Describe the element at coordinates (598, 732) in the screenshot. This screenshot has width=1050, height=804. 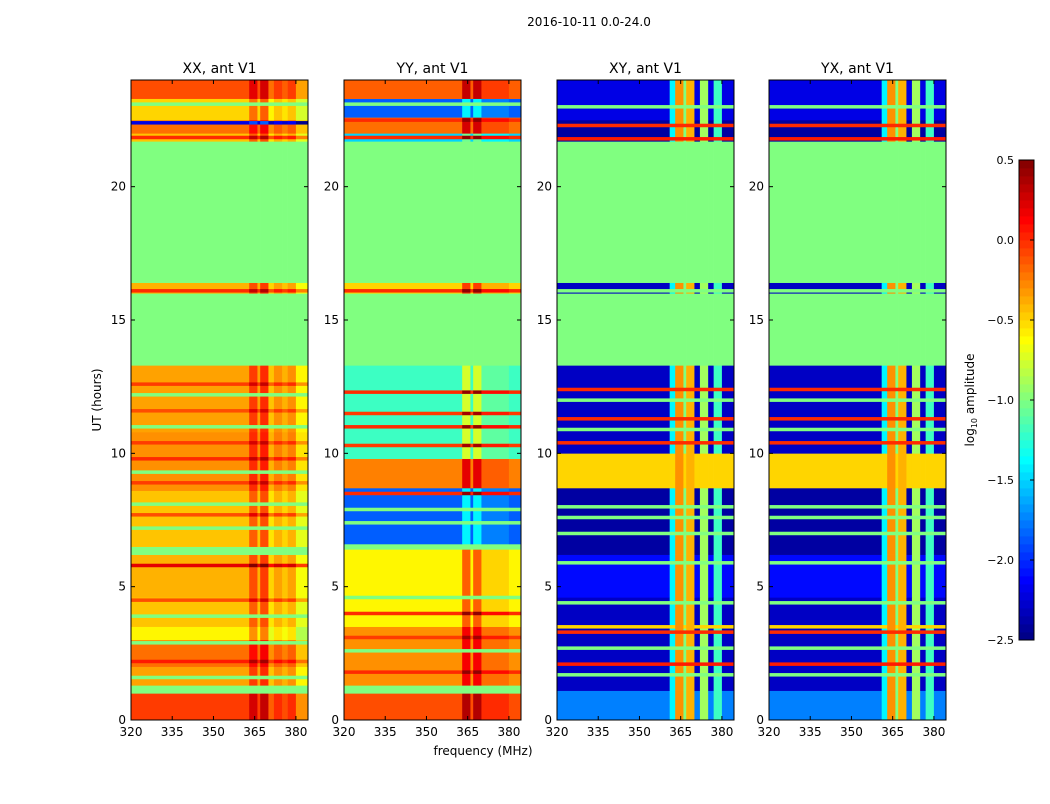
I see `x-tick-label: 335` at that location.